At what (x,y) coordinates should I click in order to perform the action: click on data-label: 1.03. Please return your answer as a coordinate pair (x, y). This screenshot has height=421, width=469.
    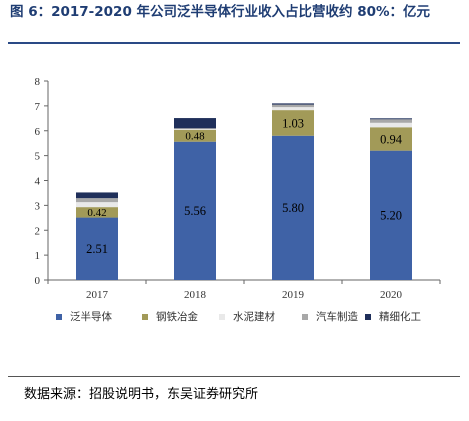
    Looking at the image, I should click on (293, 123).